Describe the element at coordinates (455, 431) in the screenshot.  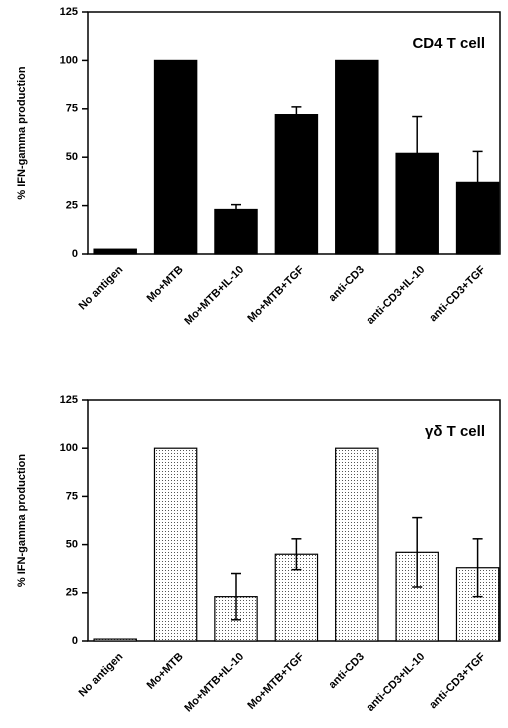
I see `chart-title: γδ T cell` at that location.